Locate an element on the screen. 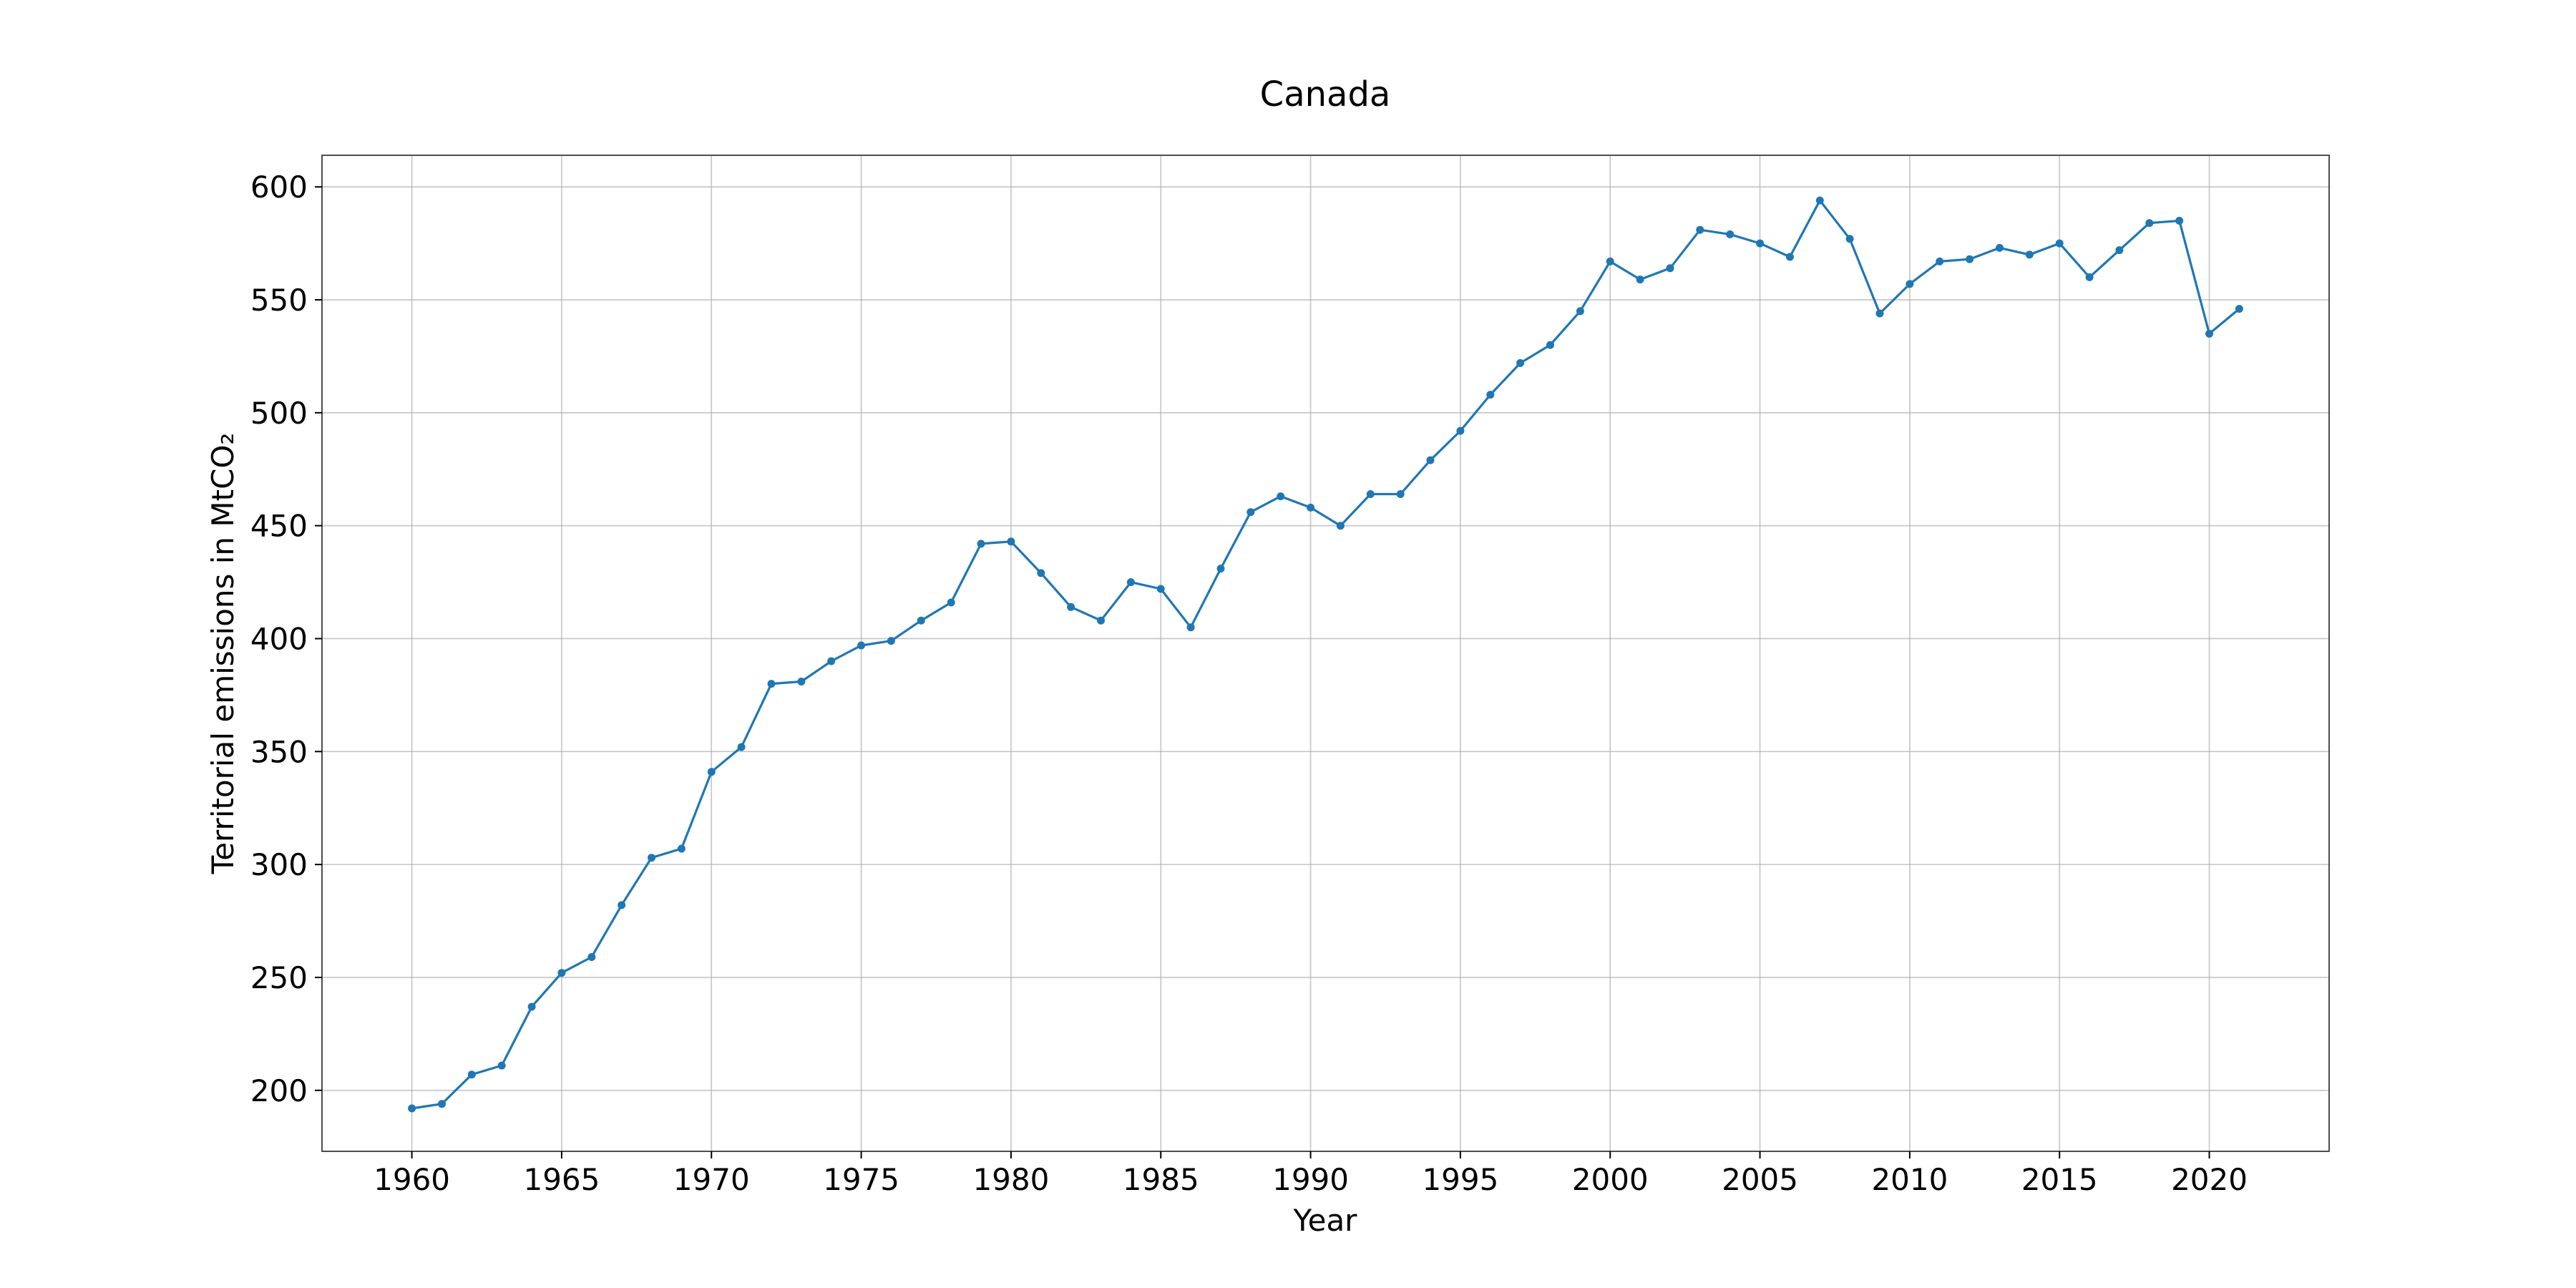 This screenshot has width=2576, height=1288. y-tick-label: 400 is located at coordinates (279, 638).